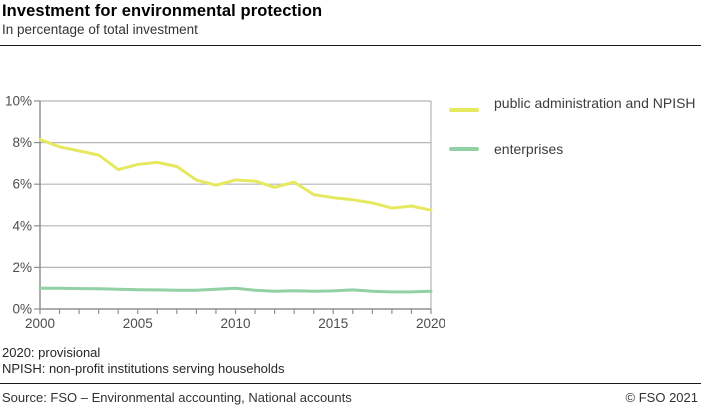 Image resolution: width=701 pixels, height=410 pixels. I want to click on legend-label-public-administration: public administration and NPISH, so click(595, 103).